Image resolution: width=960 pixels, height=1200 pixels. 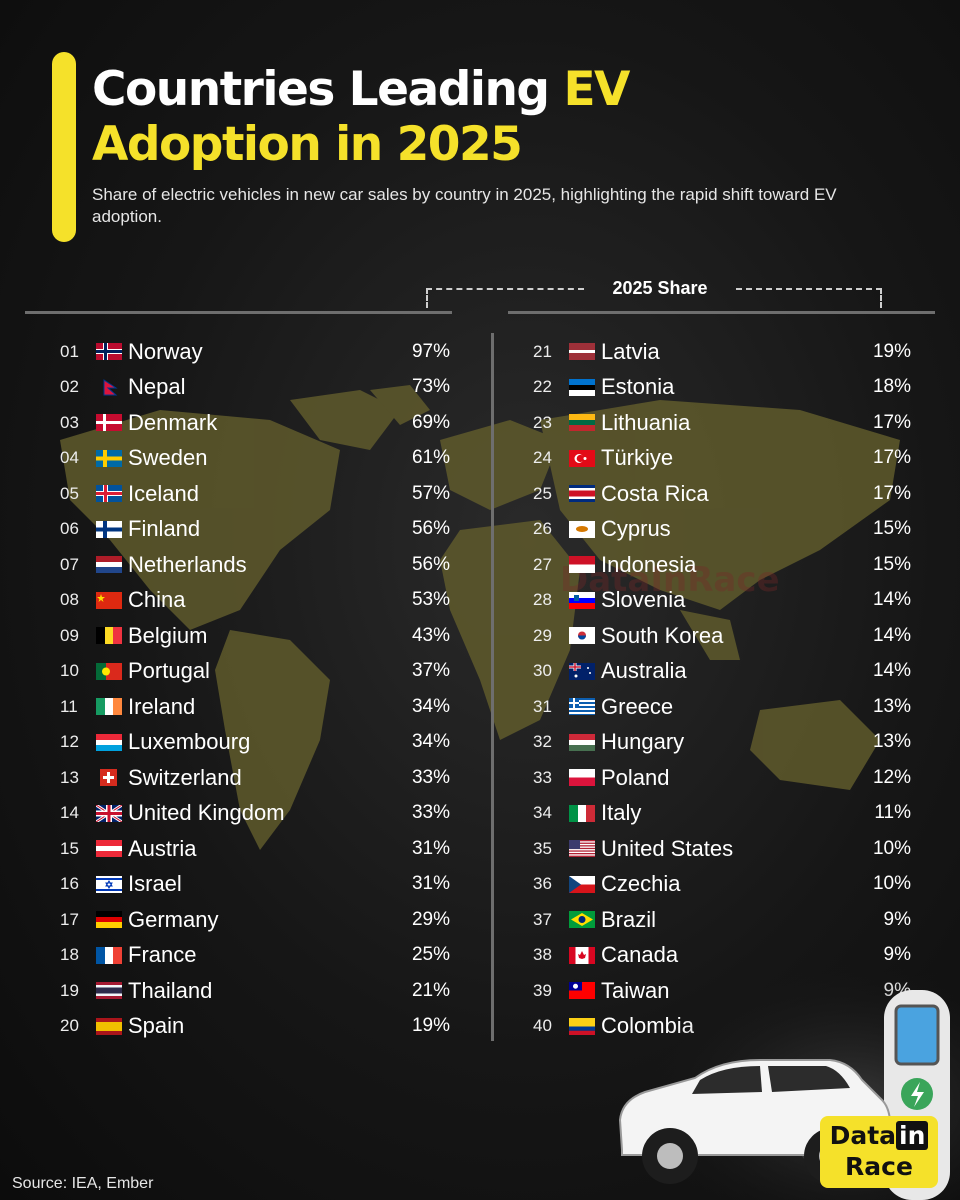 I want to click on rank-label: 19, so click(x=69, y=990).